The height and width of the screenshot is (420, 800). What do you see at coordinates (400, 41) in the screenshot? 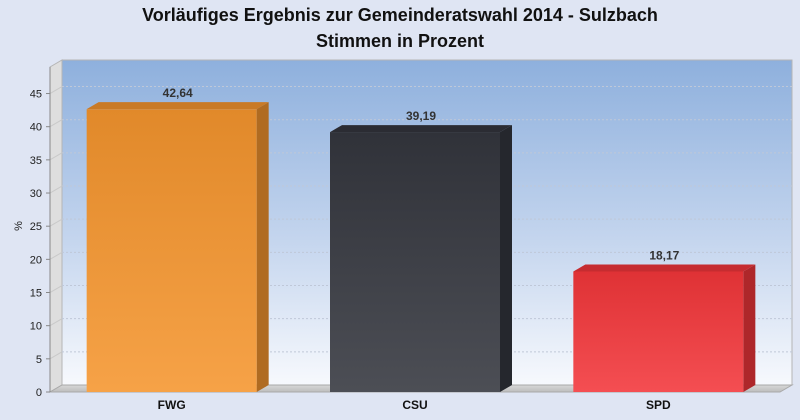
I see `chart-subtitle: Stimmen in Prozent` at bounding box center [400, 41].